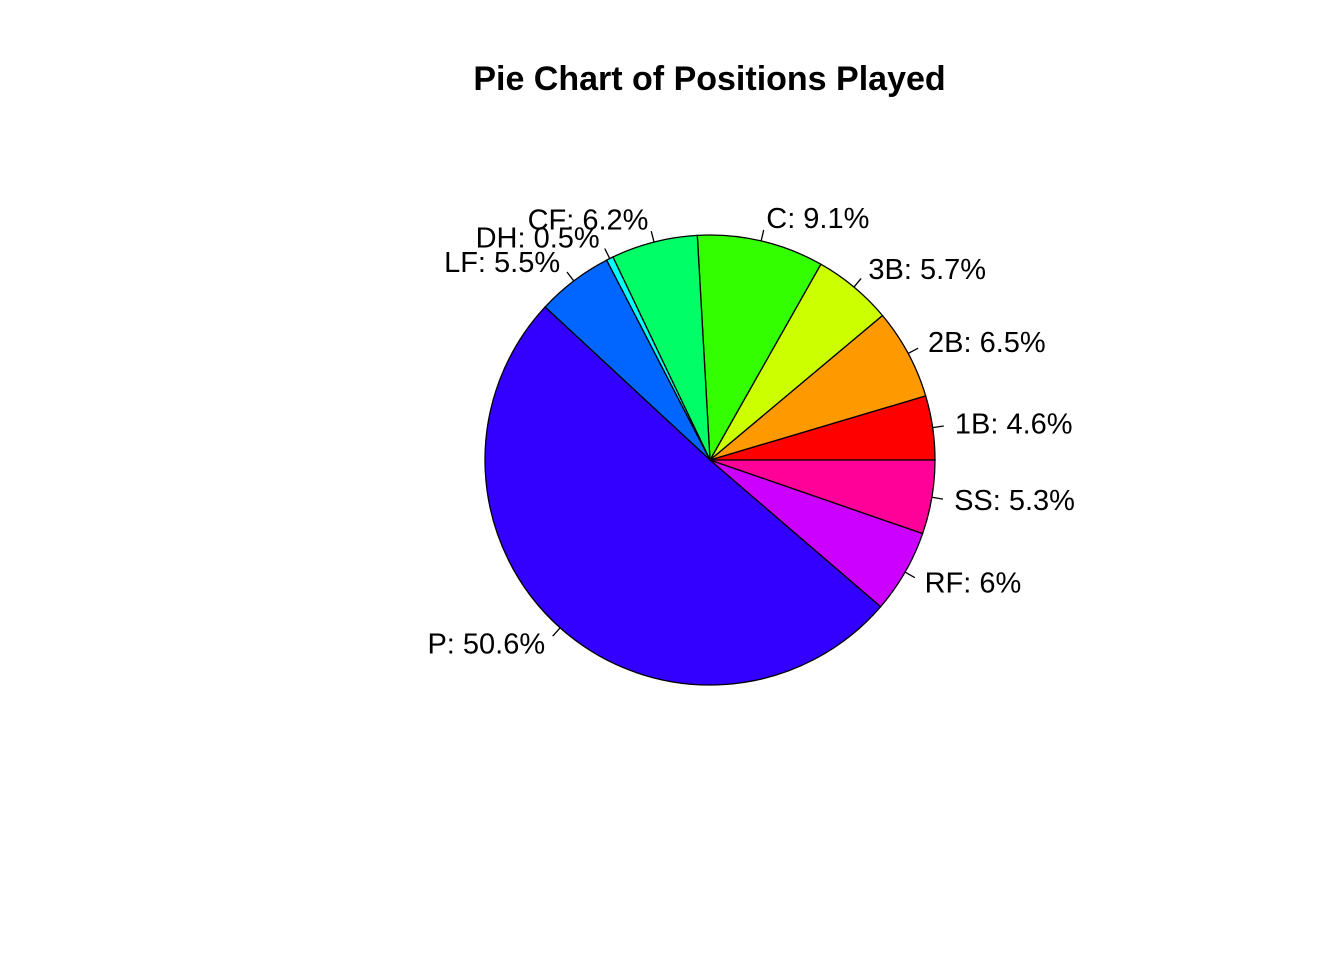  What do you see at coordinates (502, 263) in the screenshot?
I see `slice-label: LF: 5.5%` at bounding box center [502, 263].